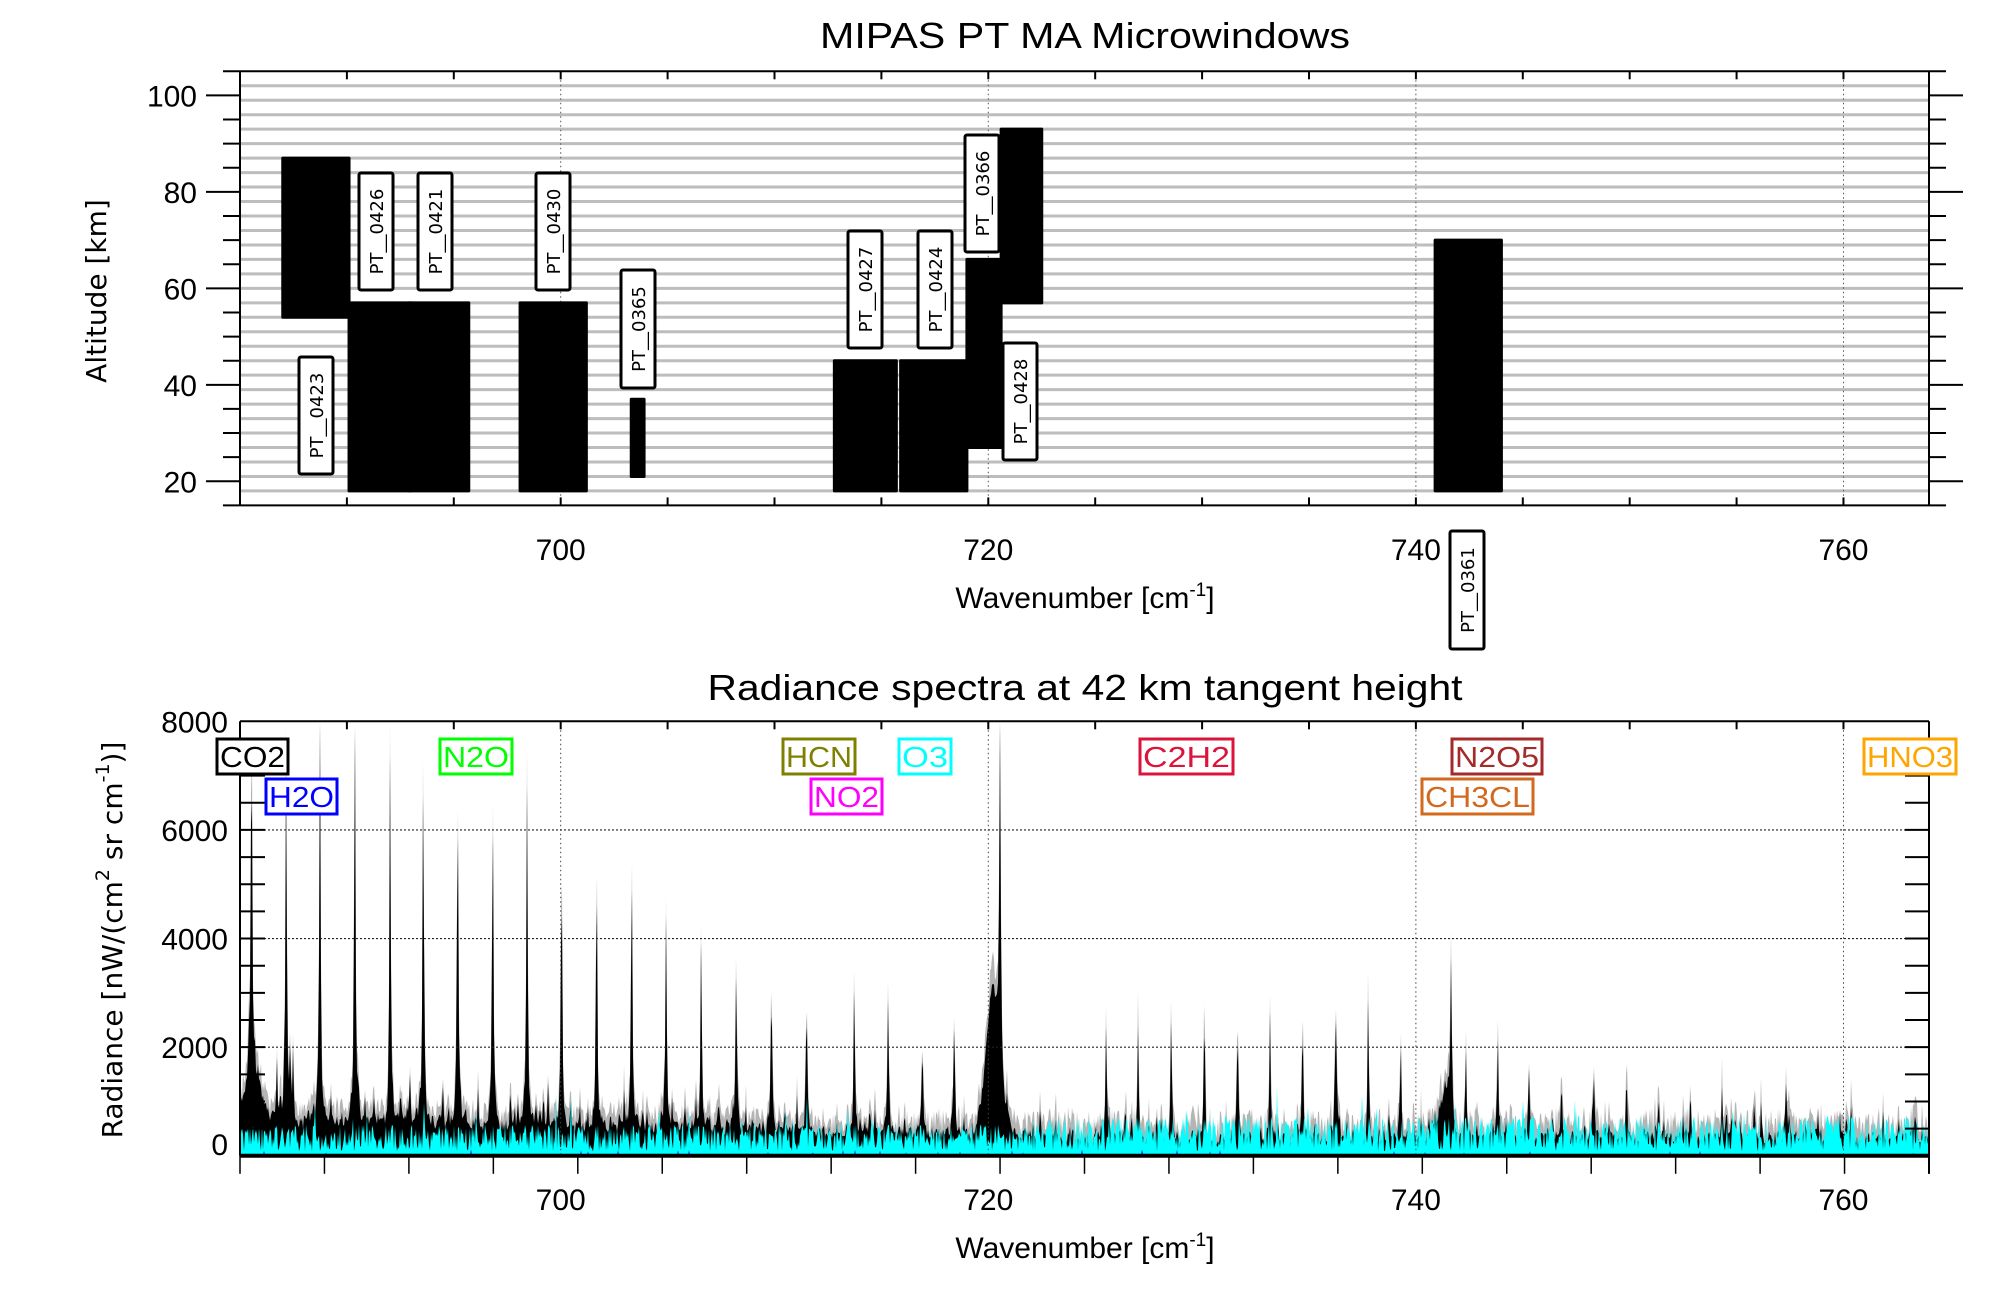 This screenshot has width=2000, height=1300. I want to click on microwindow-label-text: PT__0365, so click(639, 329).